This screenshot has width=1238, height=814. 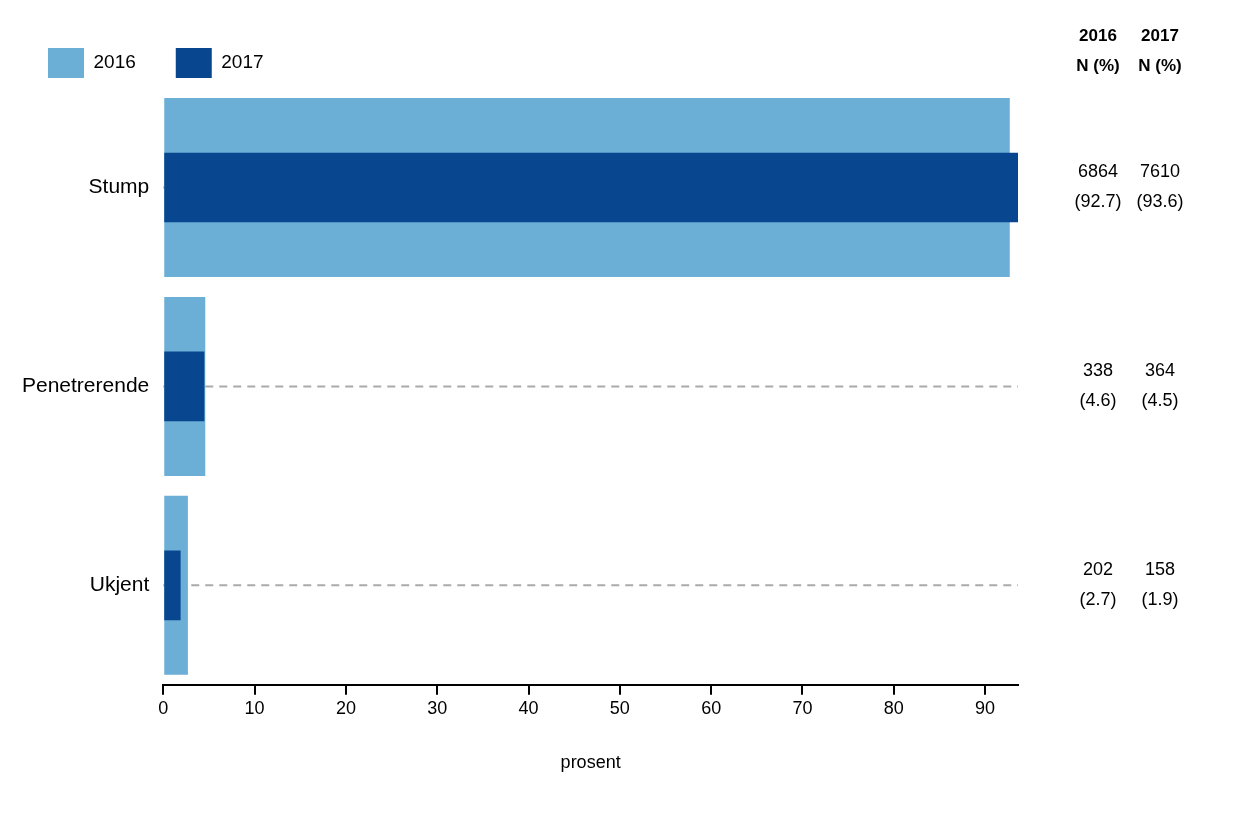 I want to click on data-label: 364 (4.5), so click(x=1160, y=385).